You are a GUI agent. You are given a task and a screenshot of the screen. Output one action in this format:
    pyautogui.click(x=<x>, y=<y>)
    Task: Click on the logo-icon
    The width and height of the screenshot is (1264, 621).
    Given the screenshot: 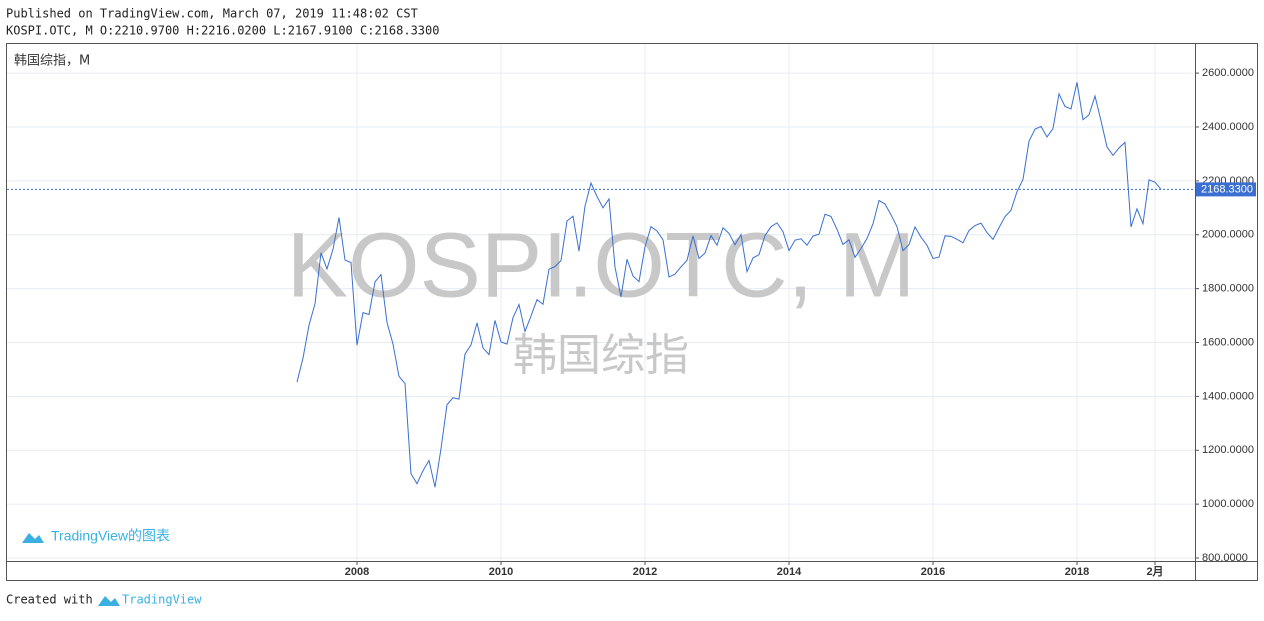 What is the action you would take?
    pyautogui.click(x=33, y=538)
    